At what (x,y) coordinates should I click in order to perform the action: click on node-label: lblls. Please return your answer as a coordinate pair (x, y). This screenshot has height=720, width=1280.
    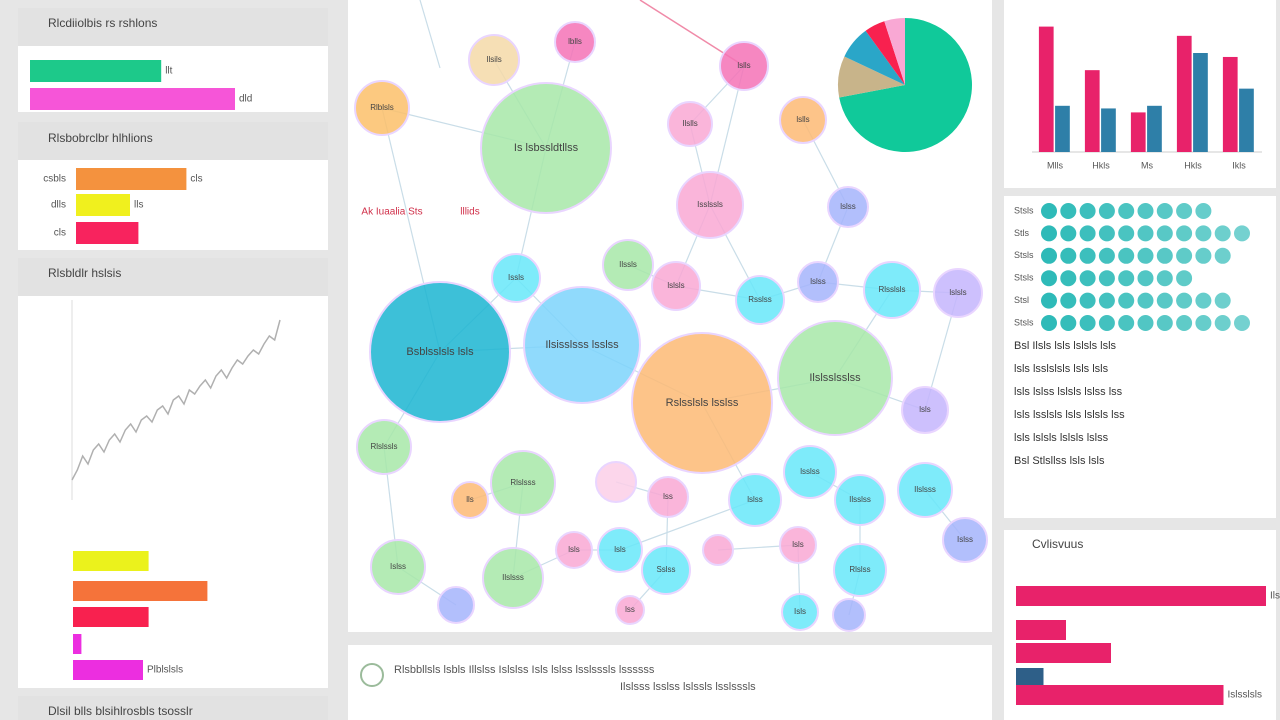
    Looking at the image, I should click on (575, 41).